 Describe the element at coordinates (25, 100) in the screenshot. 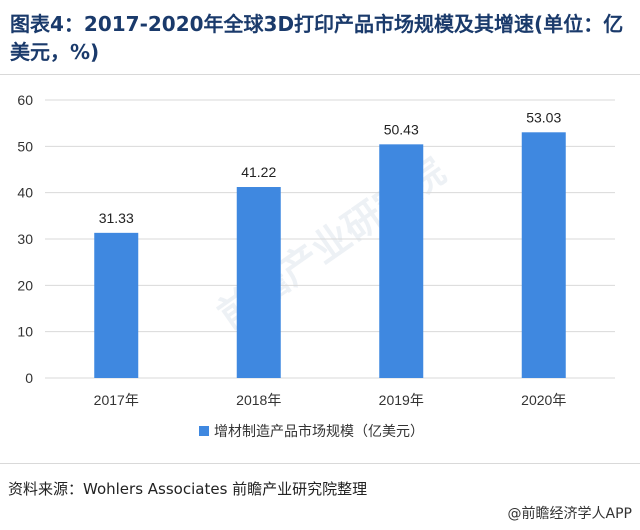

I see `y-tick-label: 60` at that location.